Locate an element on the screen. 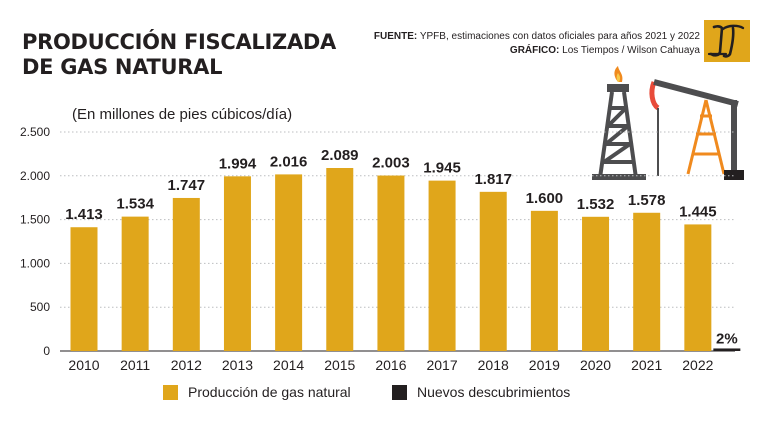 Image resolution: width=770 pixels, height=430 pixels. bar-2018 is located at coordinates (493, 271).